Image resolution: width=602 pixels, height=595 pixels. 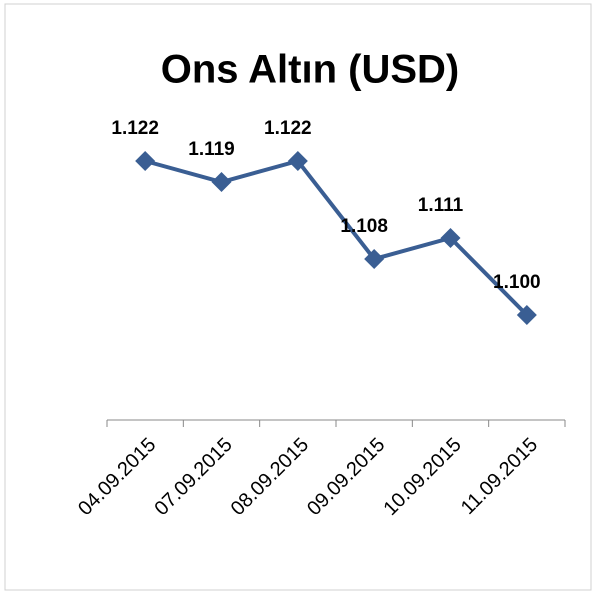 I want to click on data-label: 1.108, so click(x=364, y=226).